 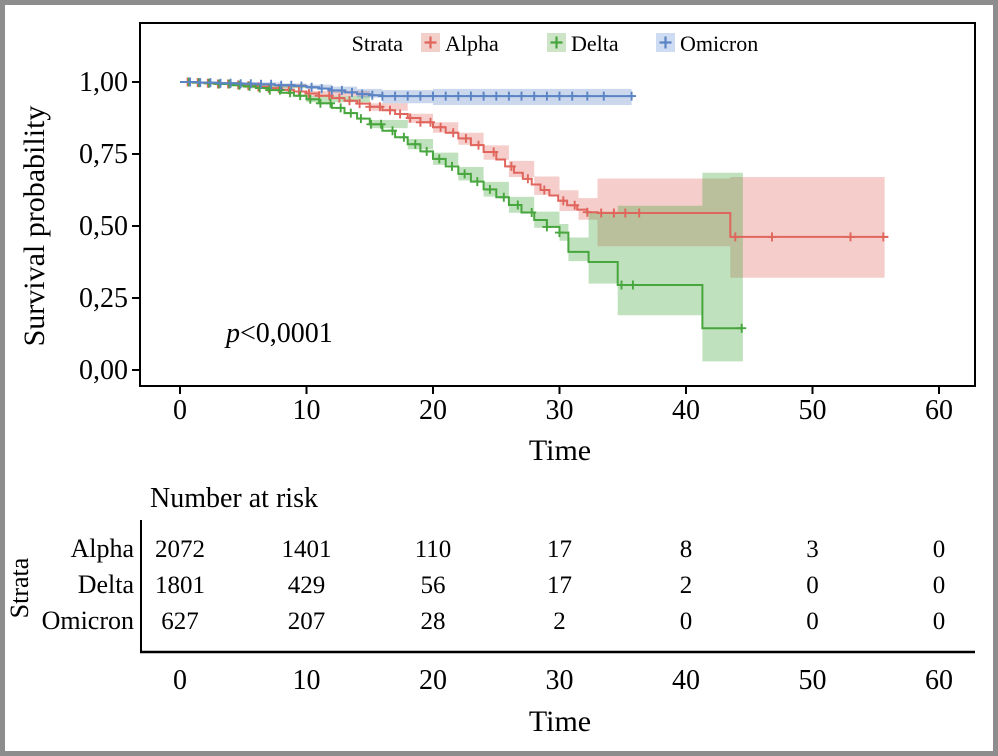 I want to click on confidence-band-omicron, so click(x=406, y=94).